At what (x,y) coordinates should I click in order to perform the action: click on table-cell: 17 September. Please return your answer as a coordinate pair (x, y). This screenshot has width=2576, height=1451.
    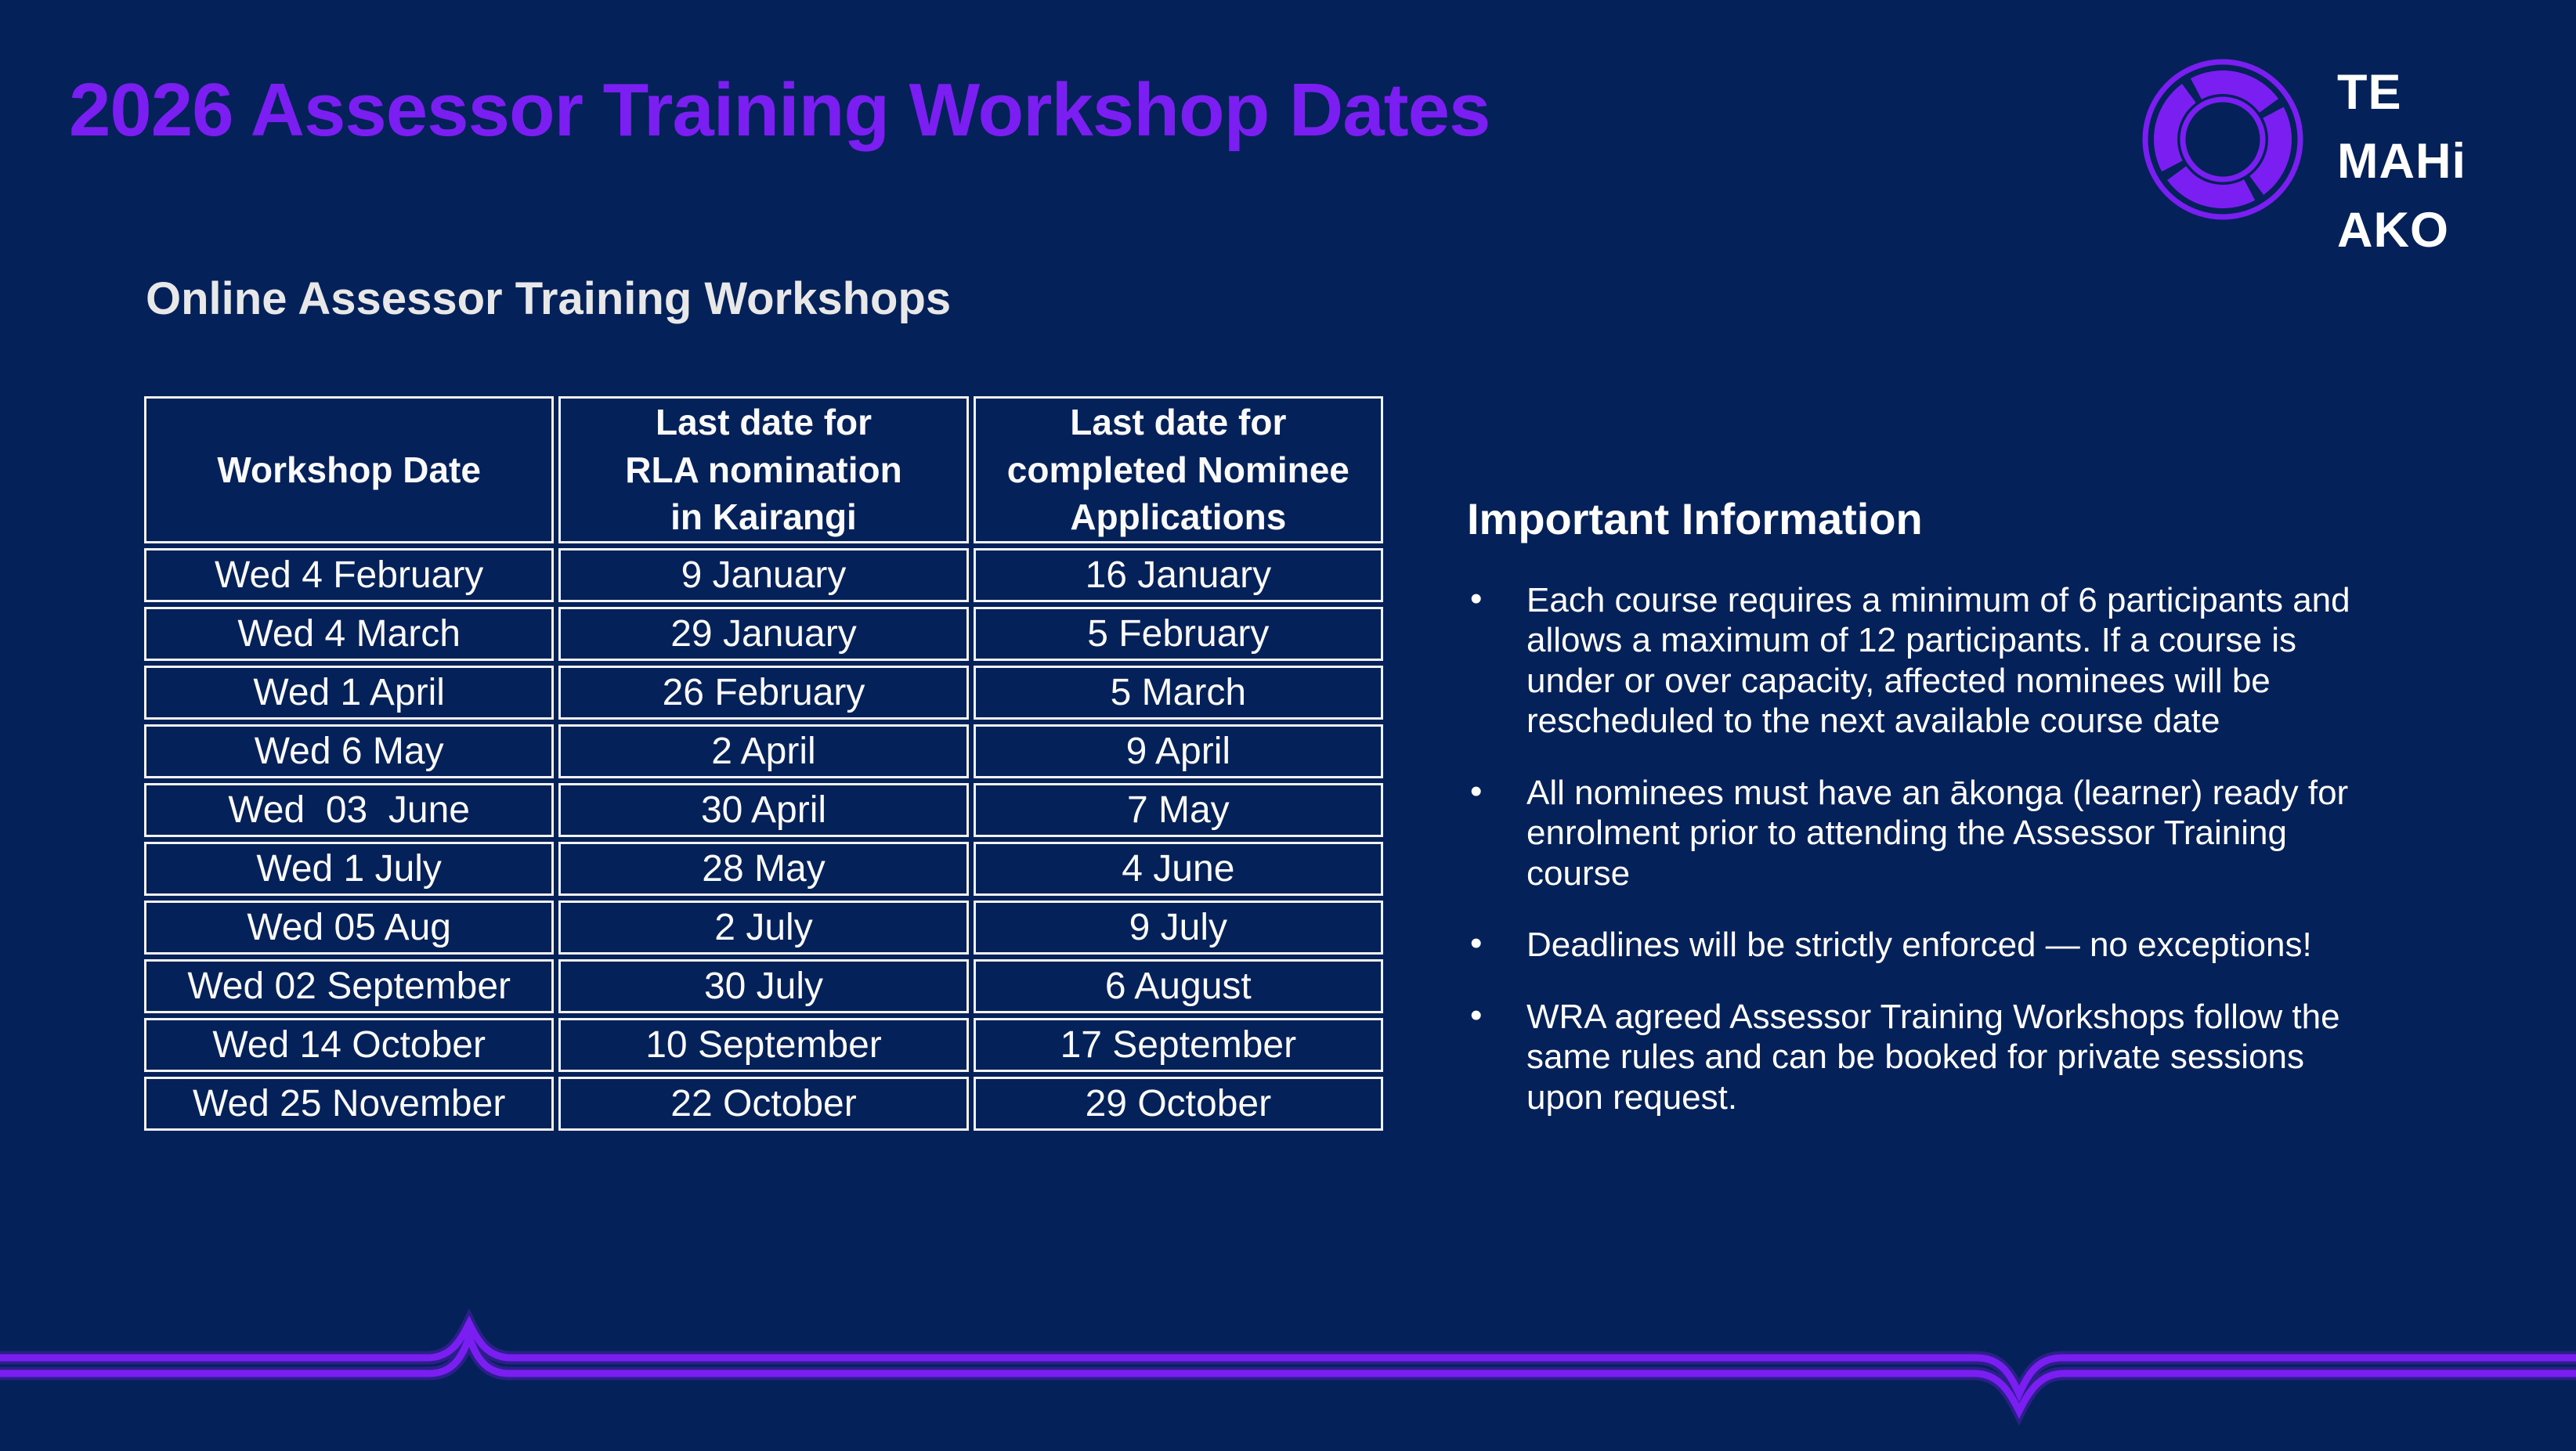
    Looking at the image, I should click on (1178, 1045).